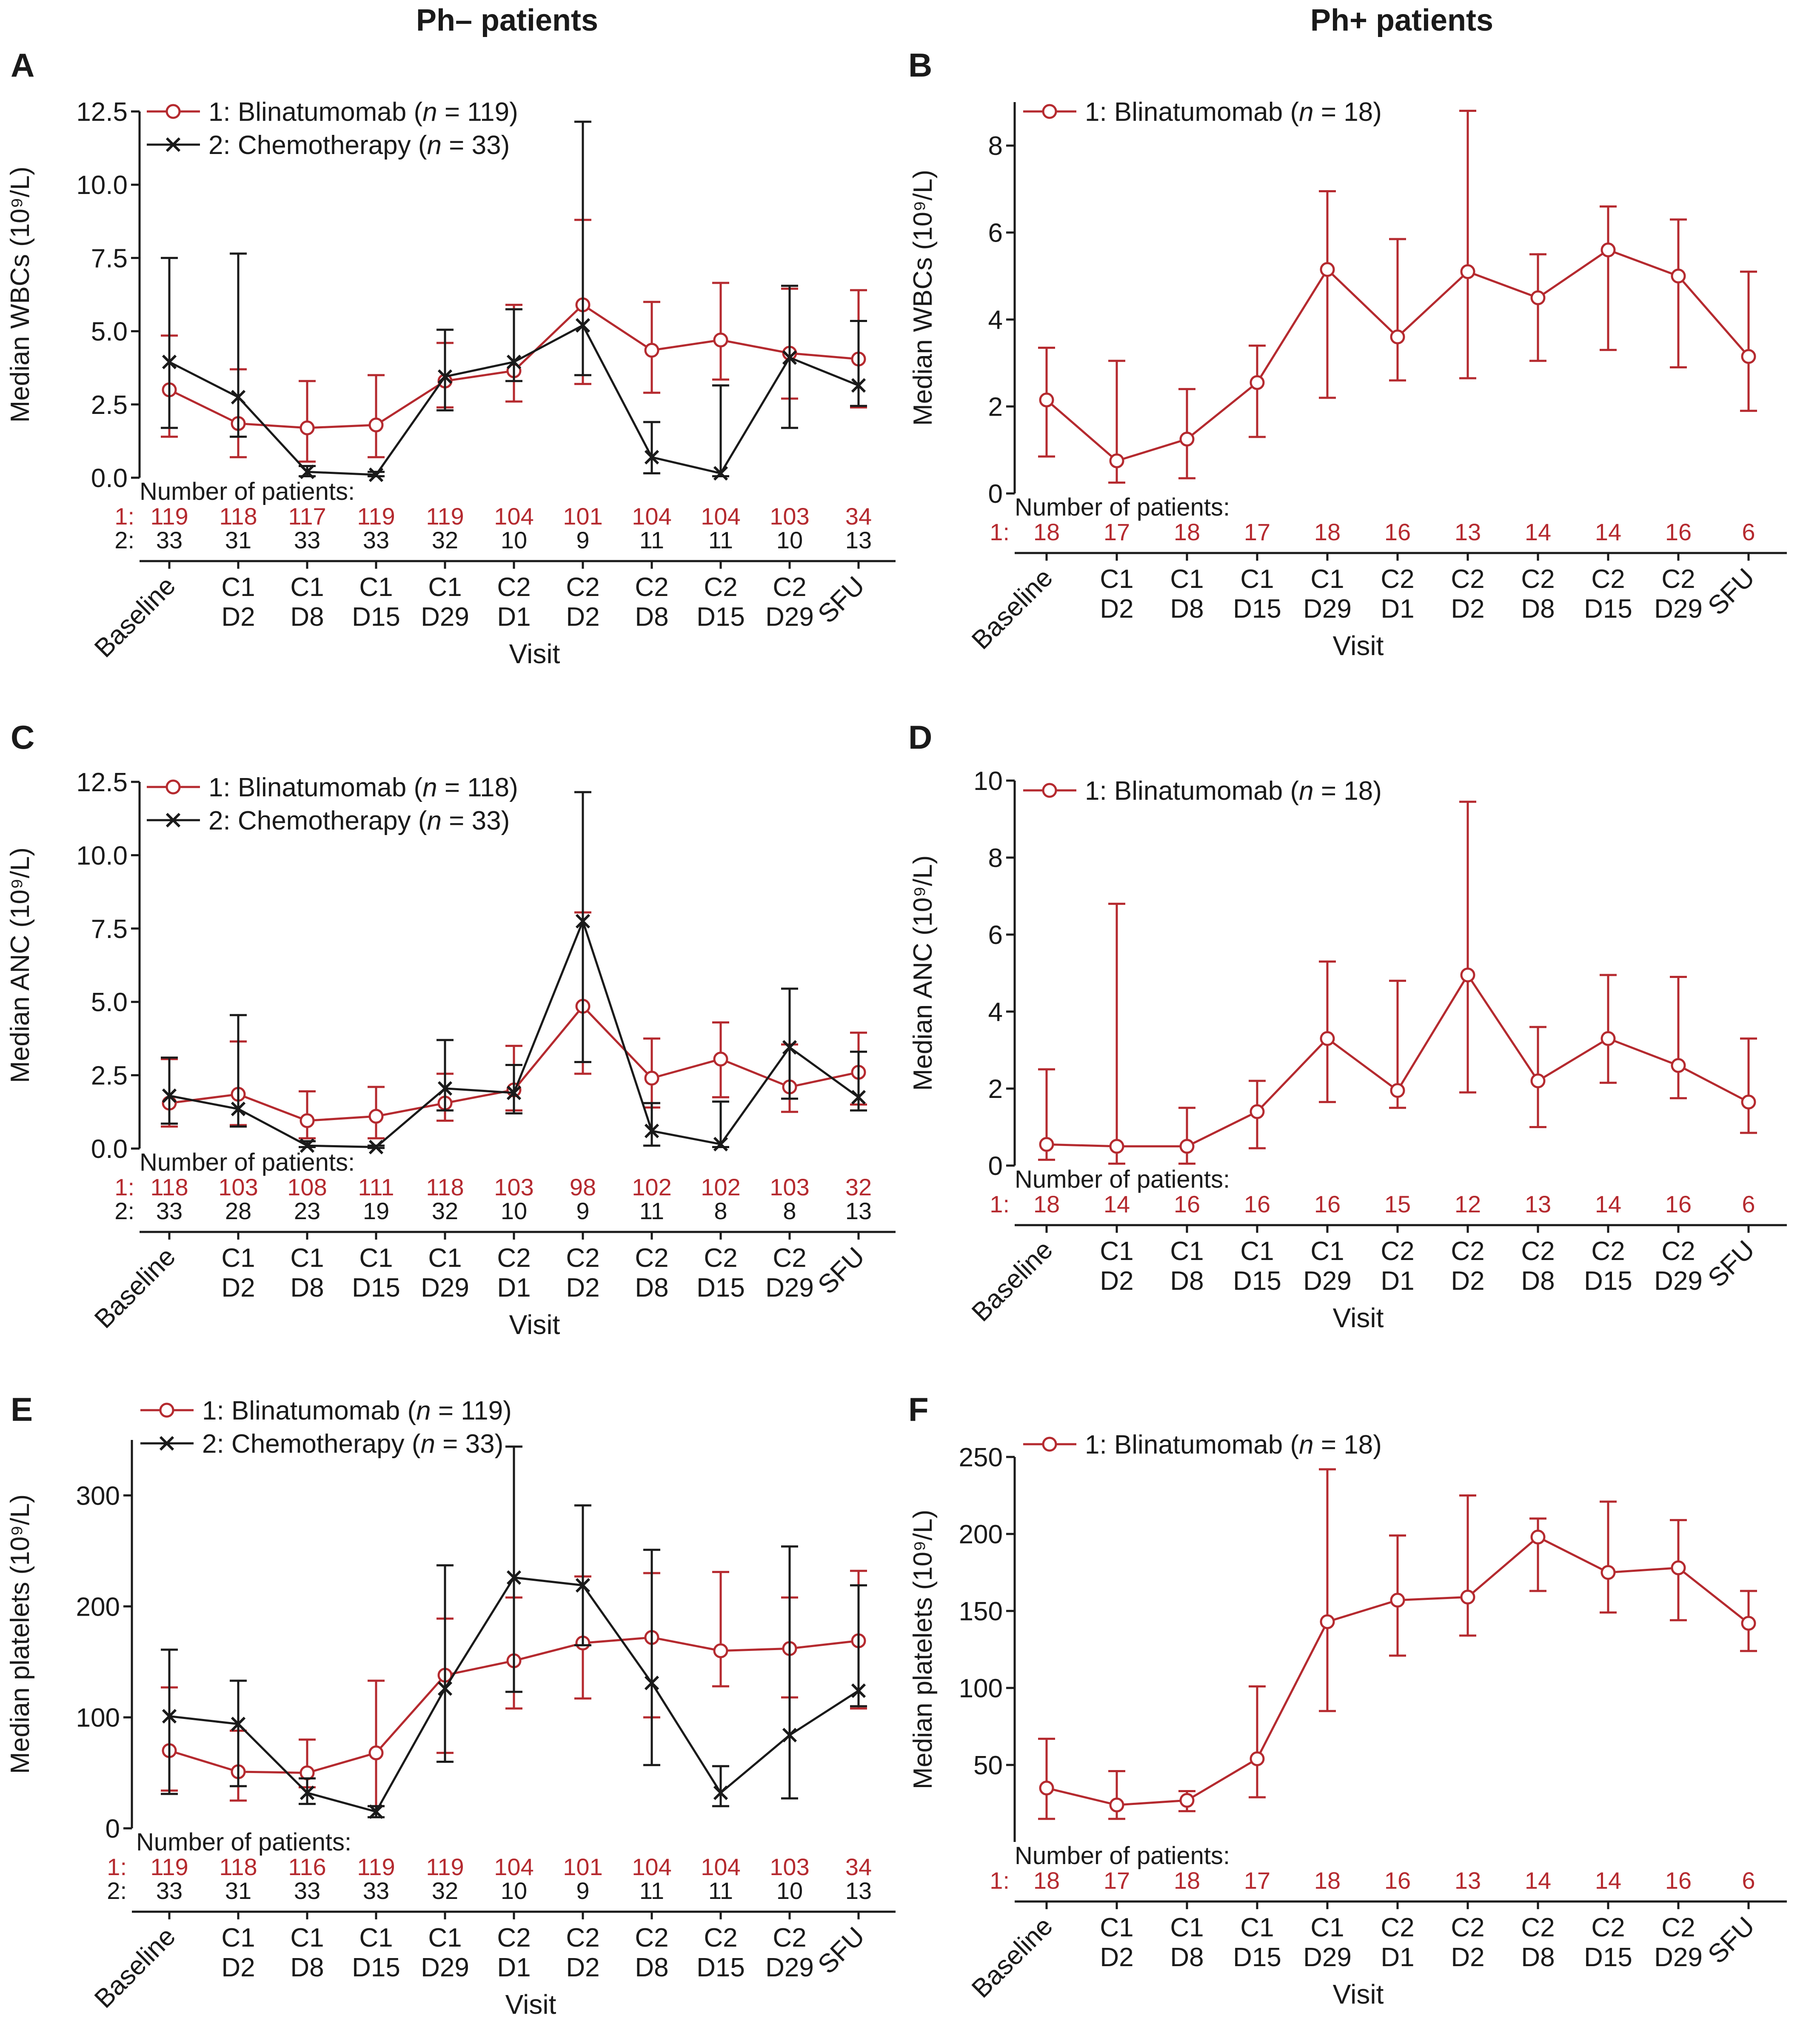  What do you see at coordinates (514, 540) in the screenshot?
I see `patient-count: 10` at bounding box center [514, 540].